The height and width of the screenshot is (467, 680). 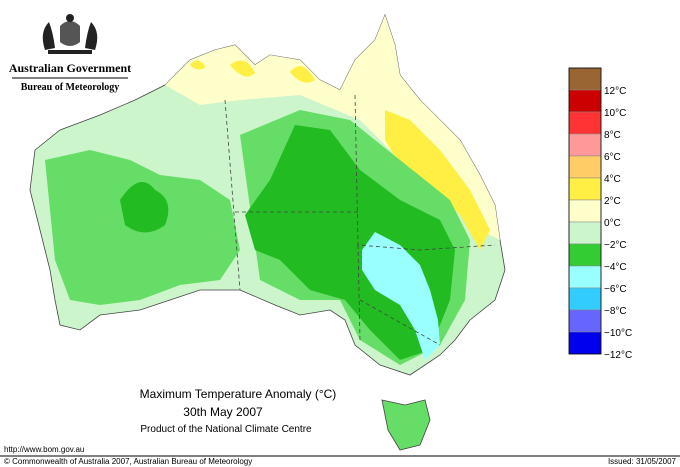 What do you see at coordinates (238, 394) in the screenshot?
I see `map-title: Maximum Temperature Anomaly (°C)` at bounding box center [238, 394].